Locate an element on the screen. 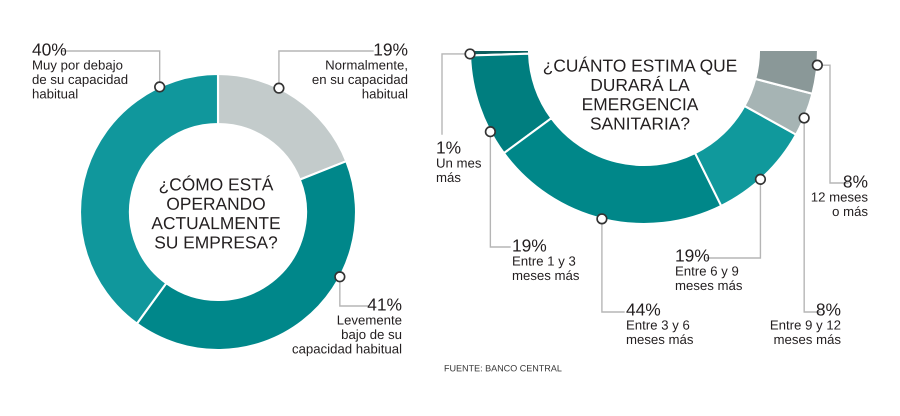  slice-label: Entre 3 y 6 meses más is located at coordinates (659, 332).